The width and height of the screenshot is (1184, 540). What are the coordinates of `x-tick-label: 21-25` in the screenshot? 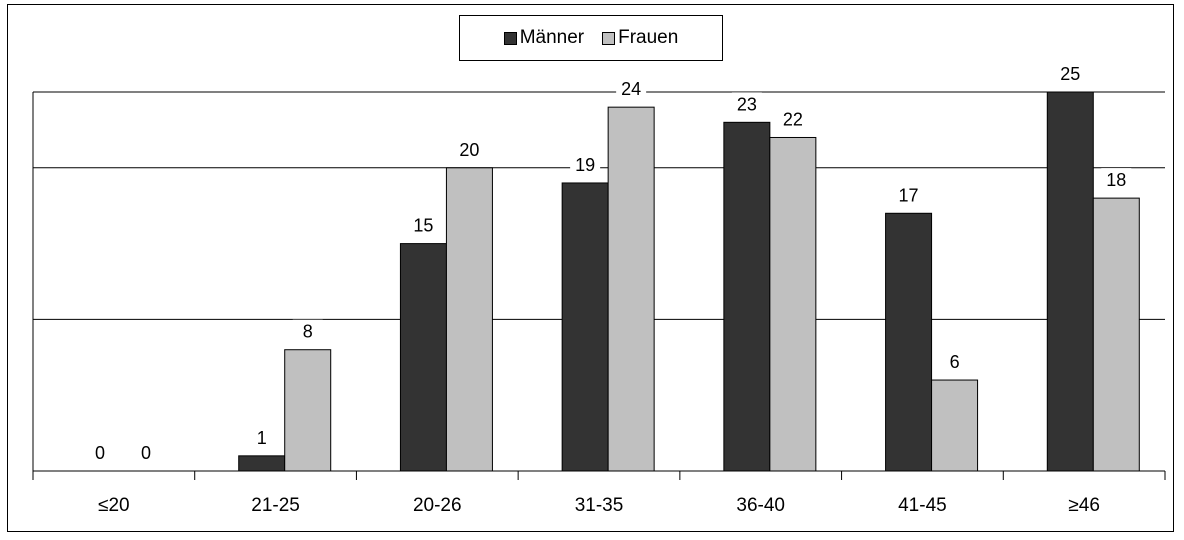 It's located at (275, 505).